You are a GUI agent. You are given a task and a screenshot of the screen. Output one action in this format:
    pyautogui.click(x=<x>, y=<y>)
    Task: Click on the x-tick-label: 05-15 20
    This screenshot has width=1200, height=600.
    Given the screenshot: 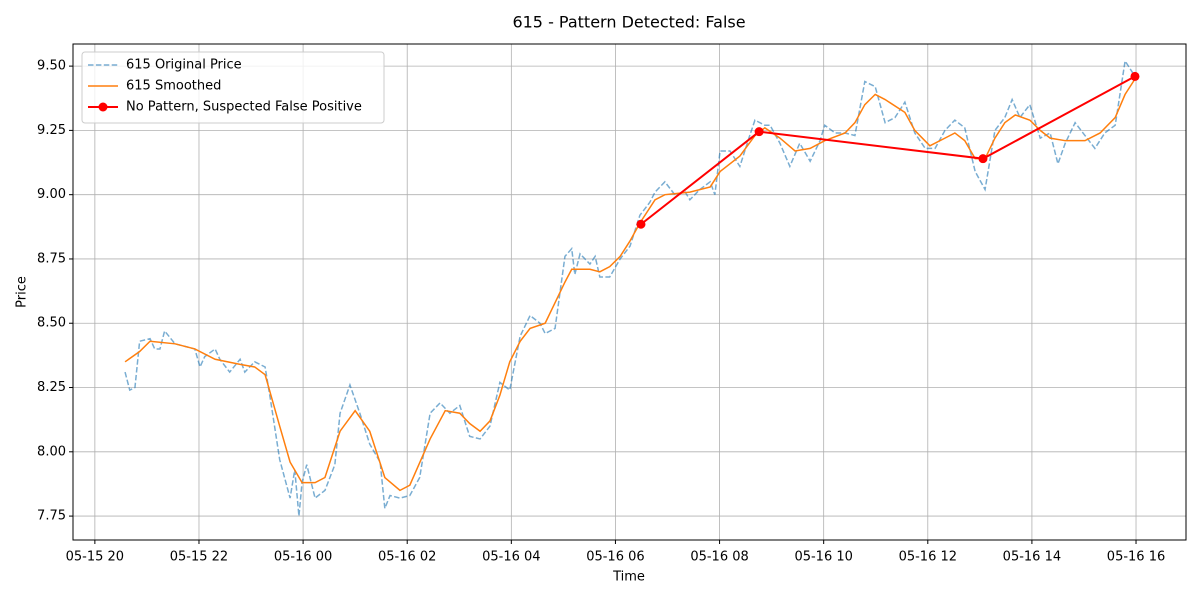 What is the action you would take?
    pyautogui.click(x=95, y=557)
    